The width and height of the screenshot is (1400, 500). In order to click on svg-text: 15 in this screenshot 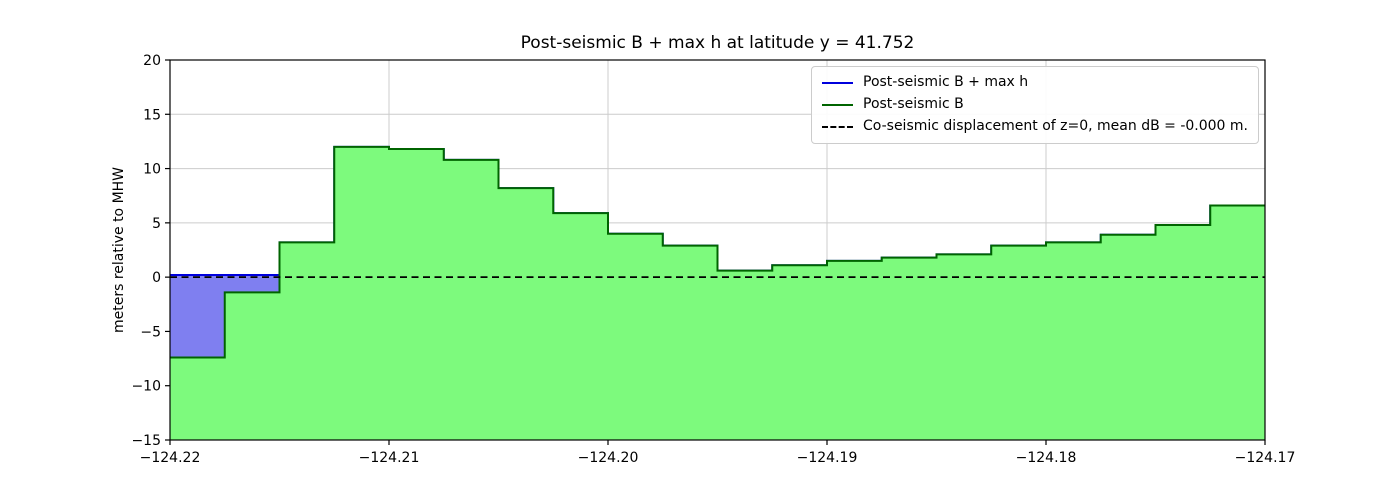, I will do `click(152, 115)`.